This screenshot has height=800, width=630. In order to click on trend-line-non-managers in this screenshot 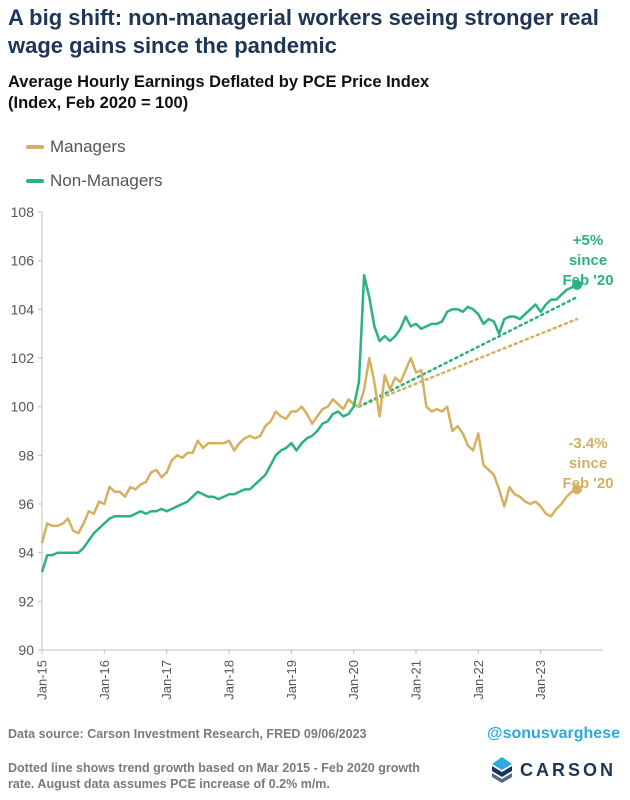, I will do `click(468, 351)`.